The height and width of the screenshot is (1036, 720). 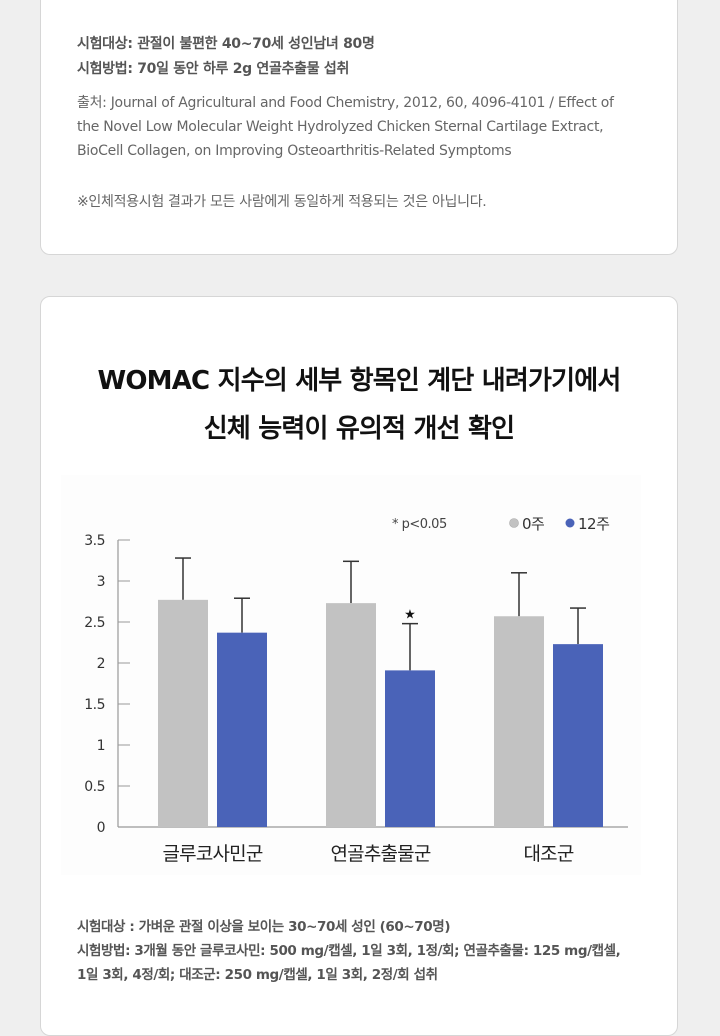 What do you see at coordinates (359, 429) in the screenshot?
I see `chart-title-line2: 신체 능력이 유의적 개선 확인` at bounding box center [359, 429].